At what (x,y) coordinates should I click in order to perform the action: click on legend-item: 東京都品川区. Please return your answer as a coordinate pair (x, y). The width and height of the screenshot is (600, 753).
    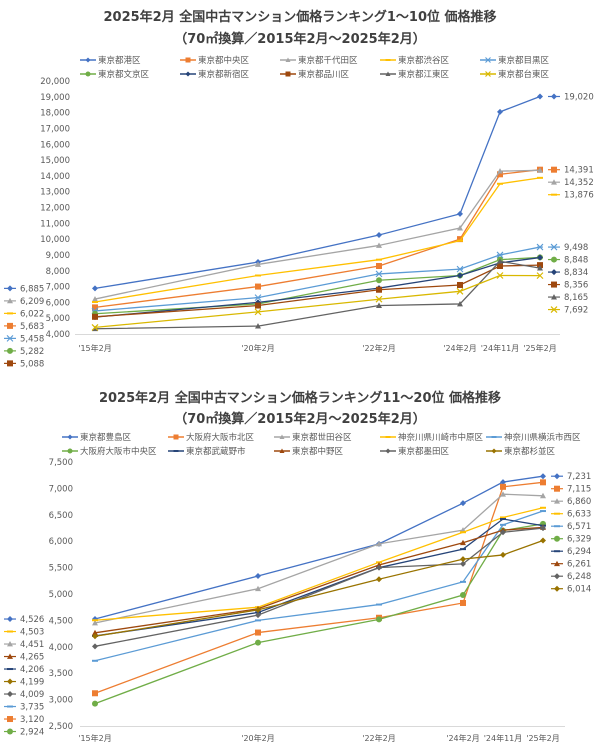
    Looking at the image, I should click on (330, 74).